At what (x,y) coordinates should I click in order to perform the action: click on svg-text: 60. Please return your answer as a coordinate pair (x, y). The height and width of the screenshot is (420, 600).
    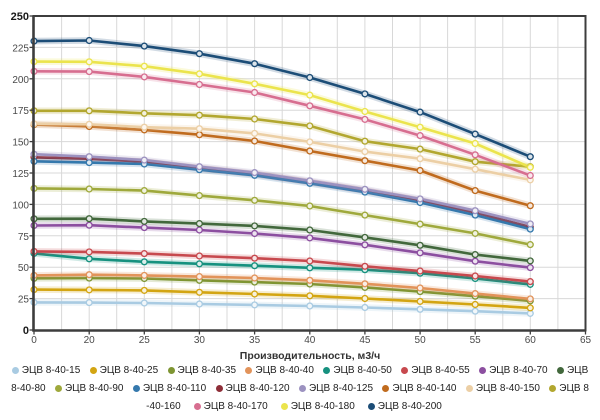
    Looking at the image, I should click on (531, 340).